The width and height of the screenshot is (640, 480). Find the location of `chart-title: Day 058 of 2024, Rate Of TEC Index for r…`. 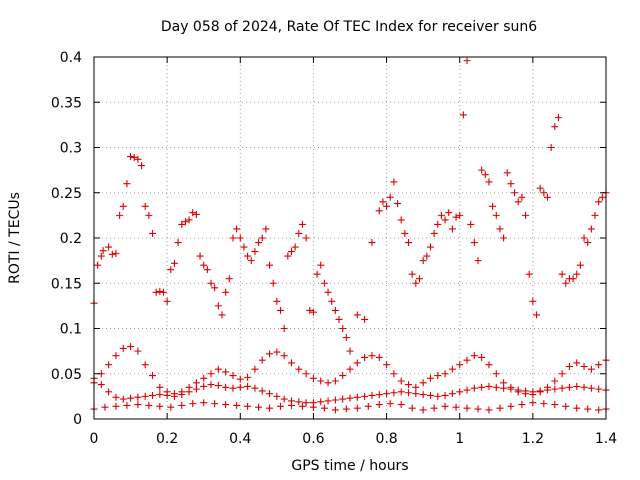

chart-title: Day 058 of 2024, Rate Of TEC Index for r… is located at coordinates (349, 27).